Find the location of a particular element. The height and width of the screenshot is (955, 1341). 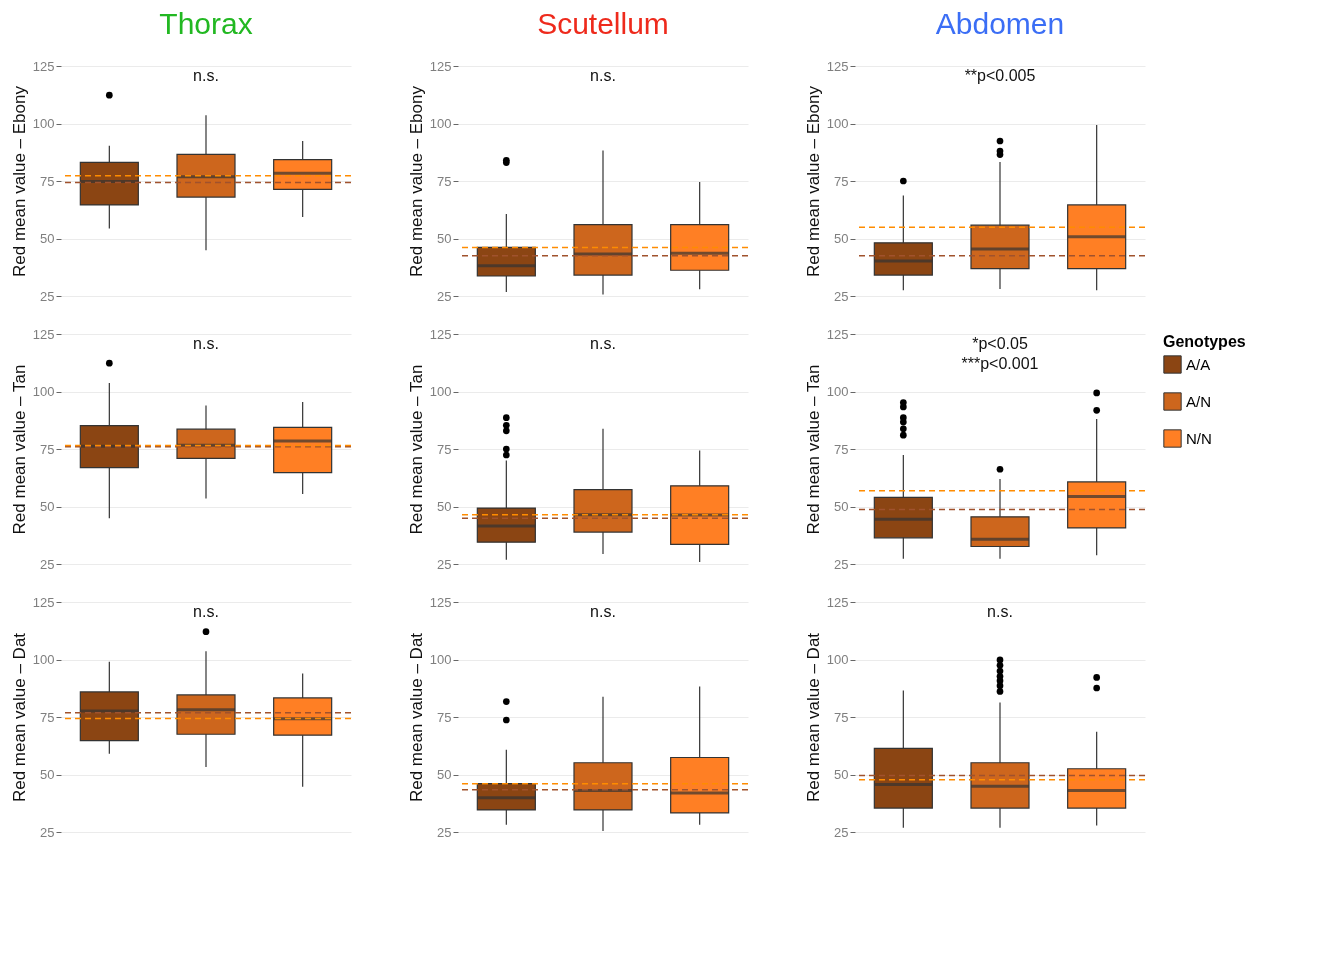

chart-title: Abdomen is located at coordinates (1000, 23).